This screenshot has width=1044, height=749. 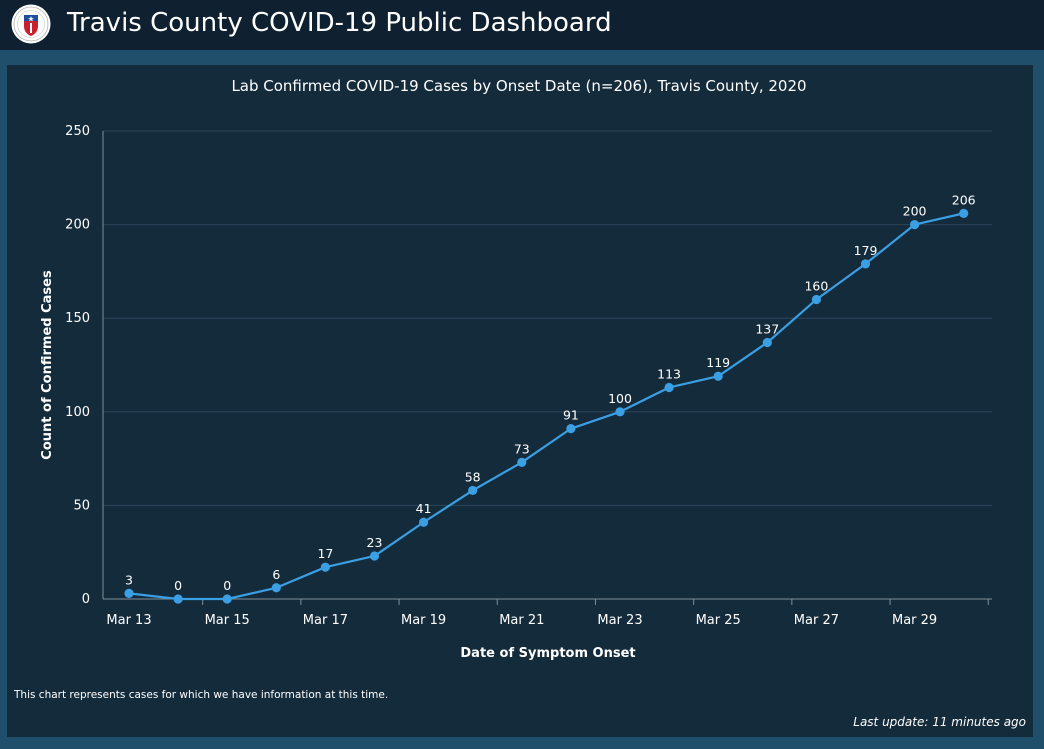 I want to click on data-label: 206, so click(x=964, y=199).